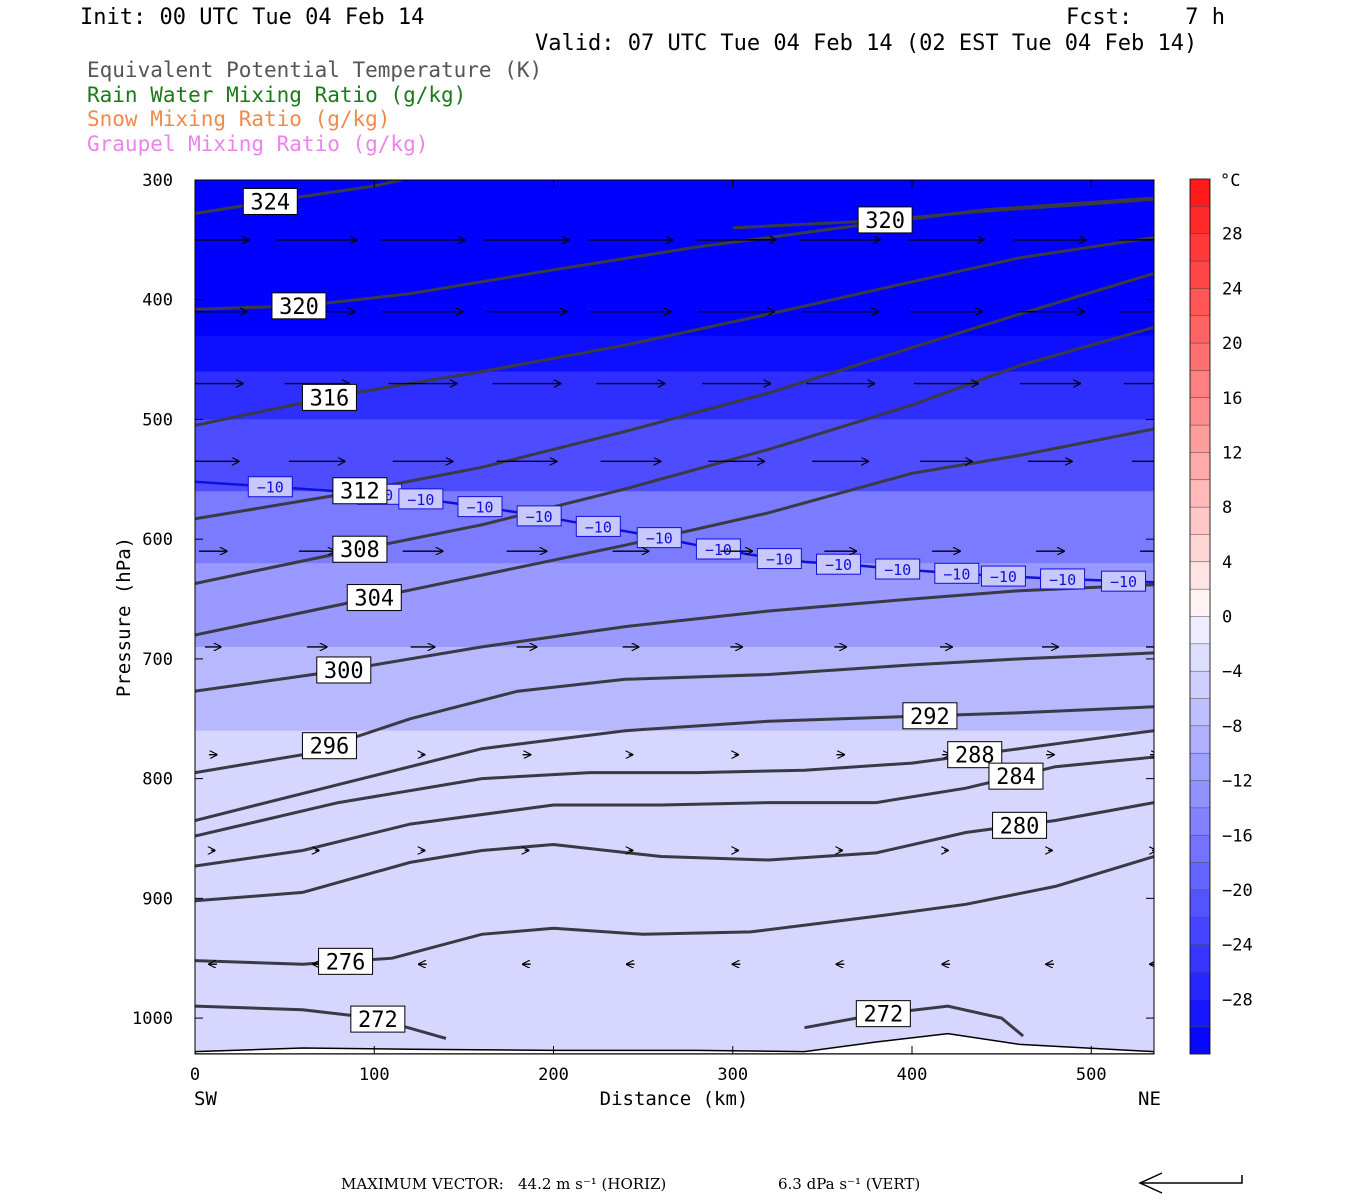 The image size is (1350, 1200). Describe the element at coordinates (1230, 181) in the screenshot. I see `colorbar-unit: °C` at that location.